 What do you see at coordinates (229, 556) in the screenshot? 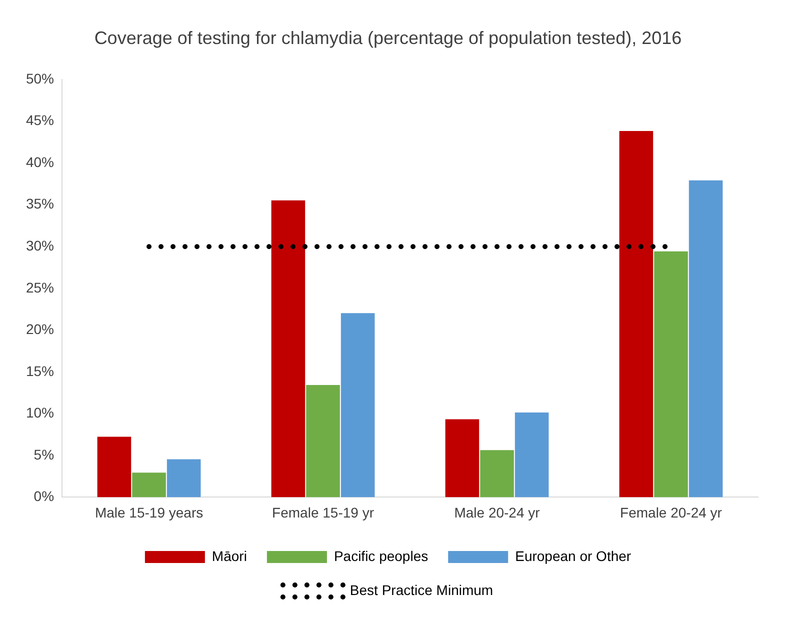
I see `legend-label: Māori` at bounding box center [229, 556].